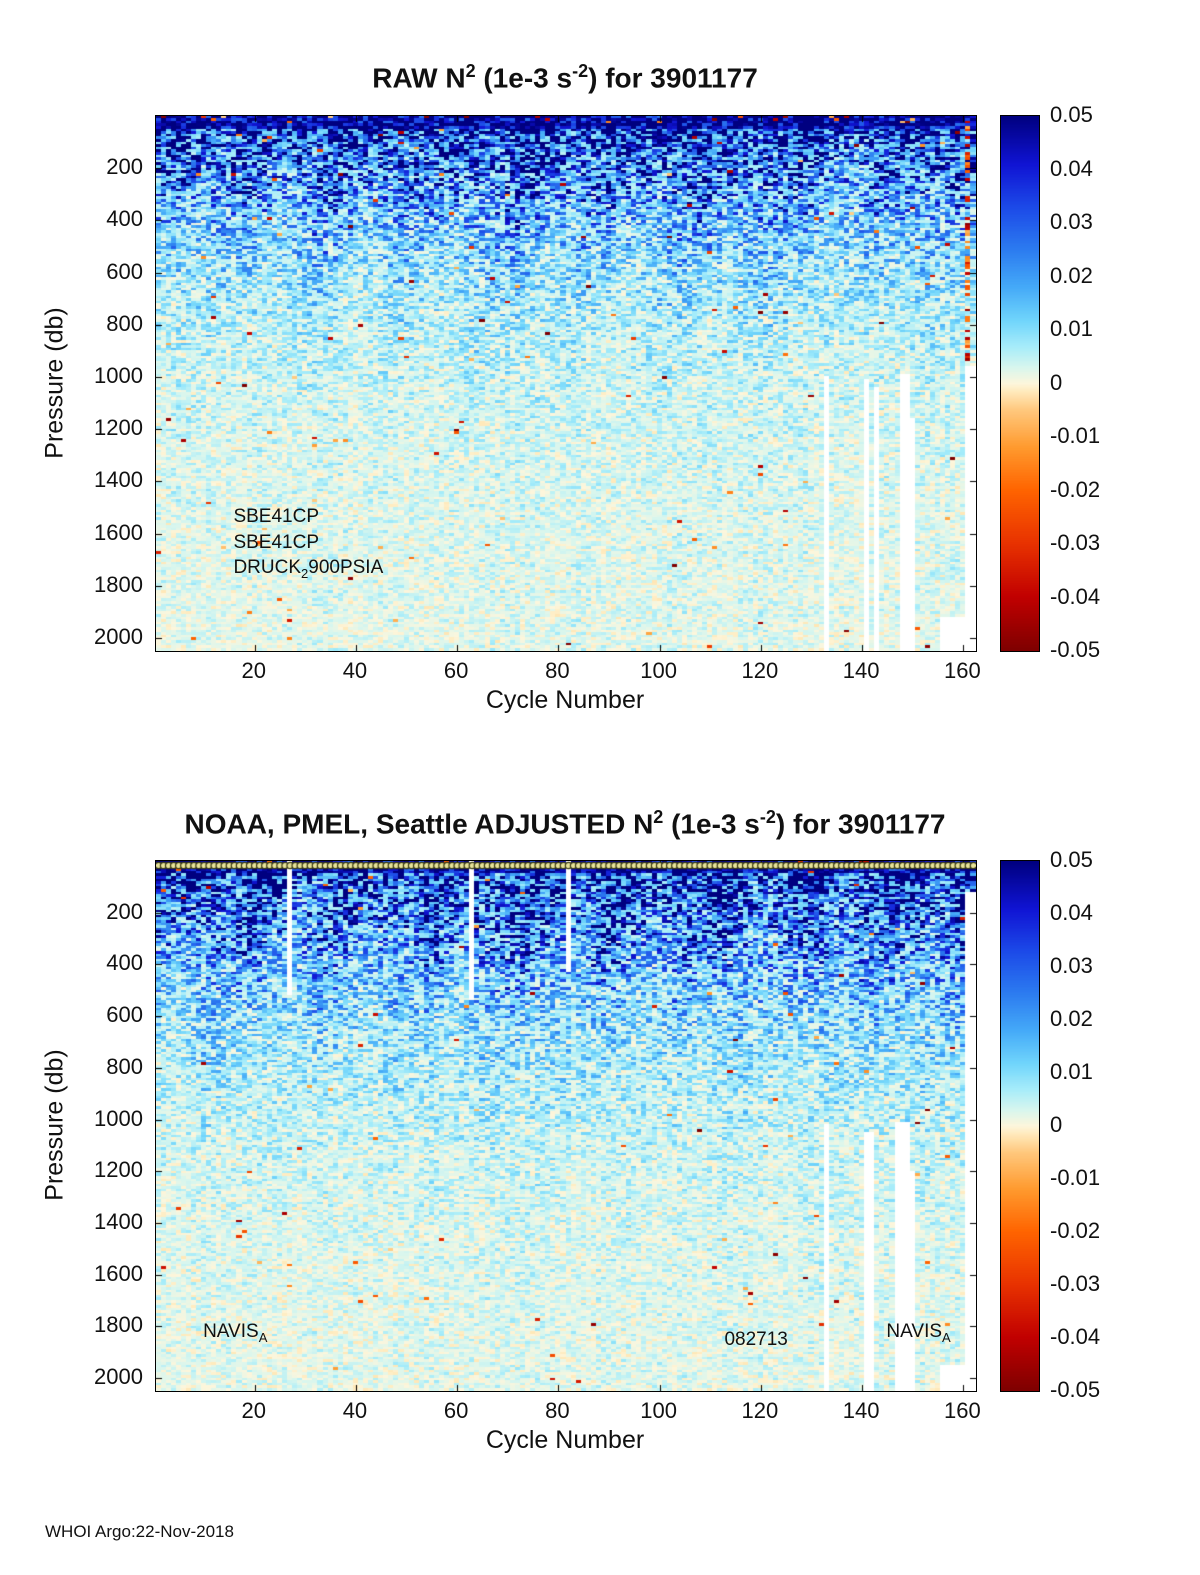 The height and width of the screenshot is (1575, 1200). What do you see at coordinates (419, 78) in the screenshot?
I see `title-segment: RAW N` at bounding box center [419, 78].